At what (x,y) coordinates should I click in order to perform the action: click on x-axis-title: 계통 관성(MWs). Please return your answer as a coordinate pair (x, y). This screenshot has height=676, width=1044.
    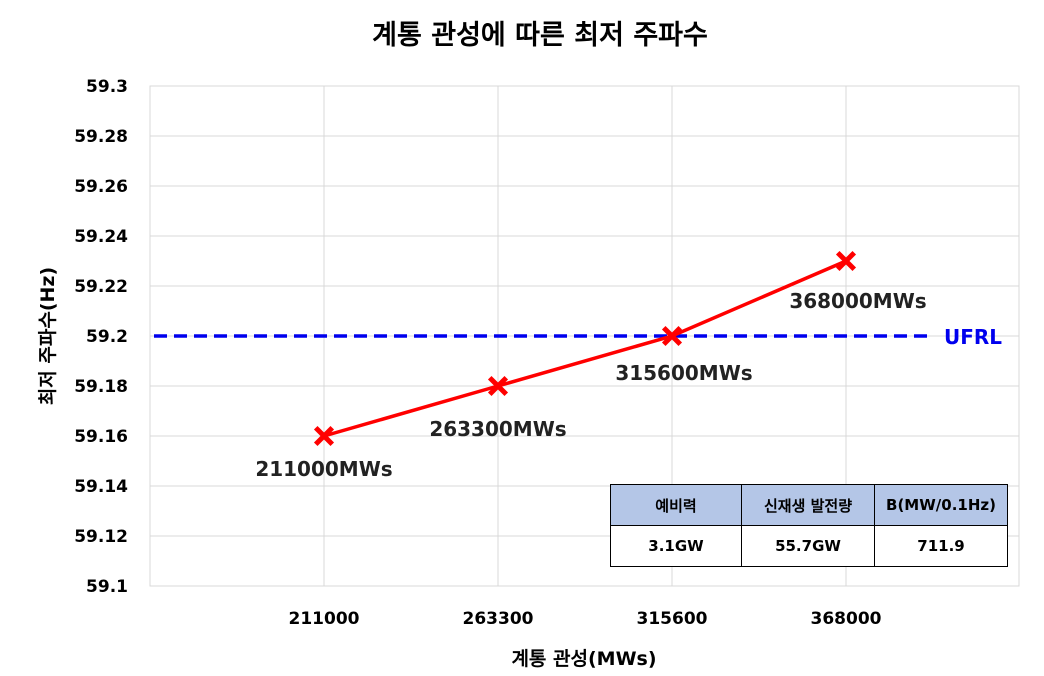
    Looking at the image, I should click on (583, 659).